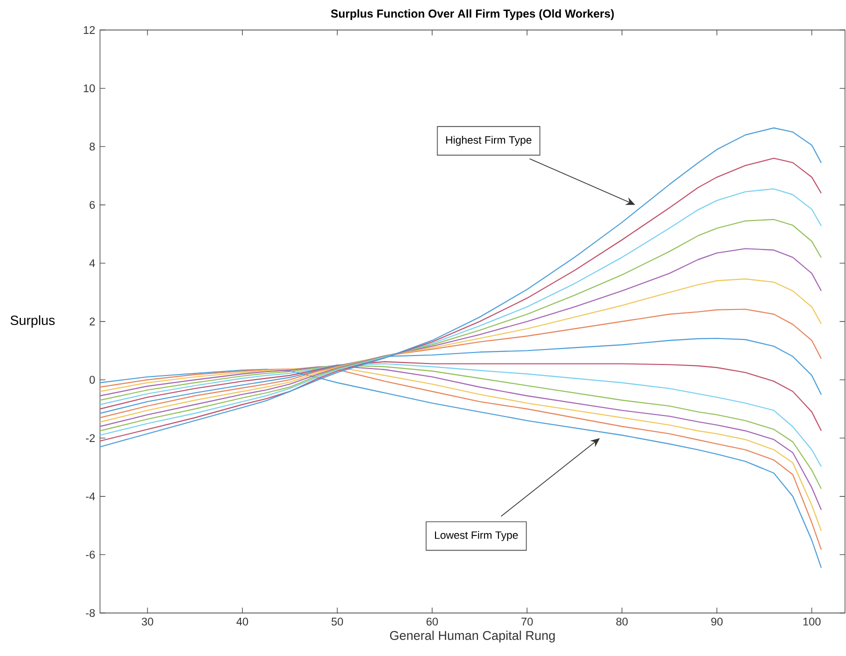  I want to click on y-tick-label: -2, so click(90, 438).